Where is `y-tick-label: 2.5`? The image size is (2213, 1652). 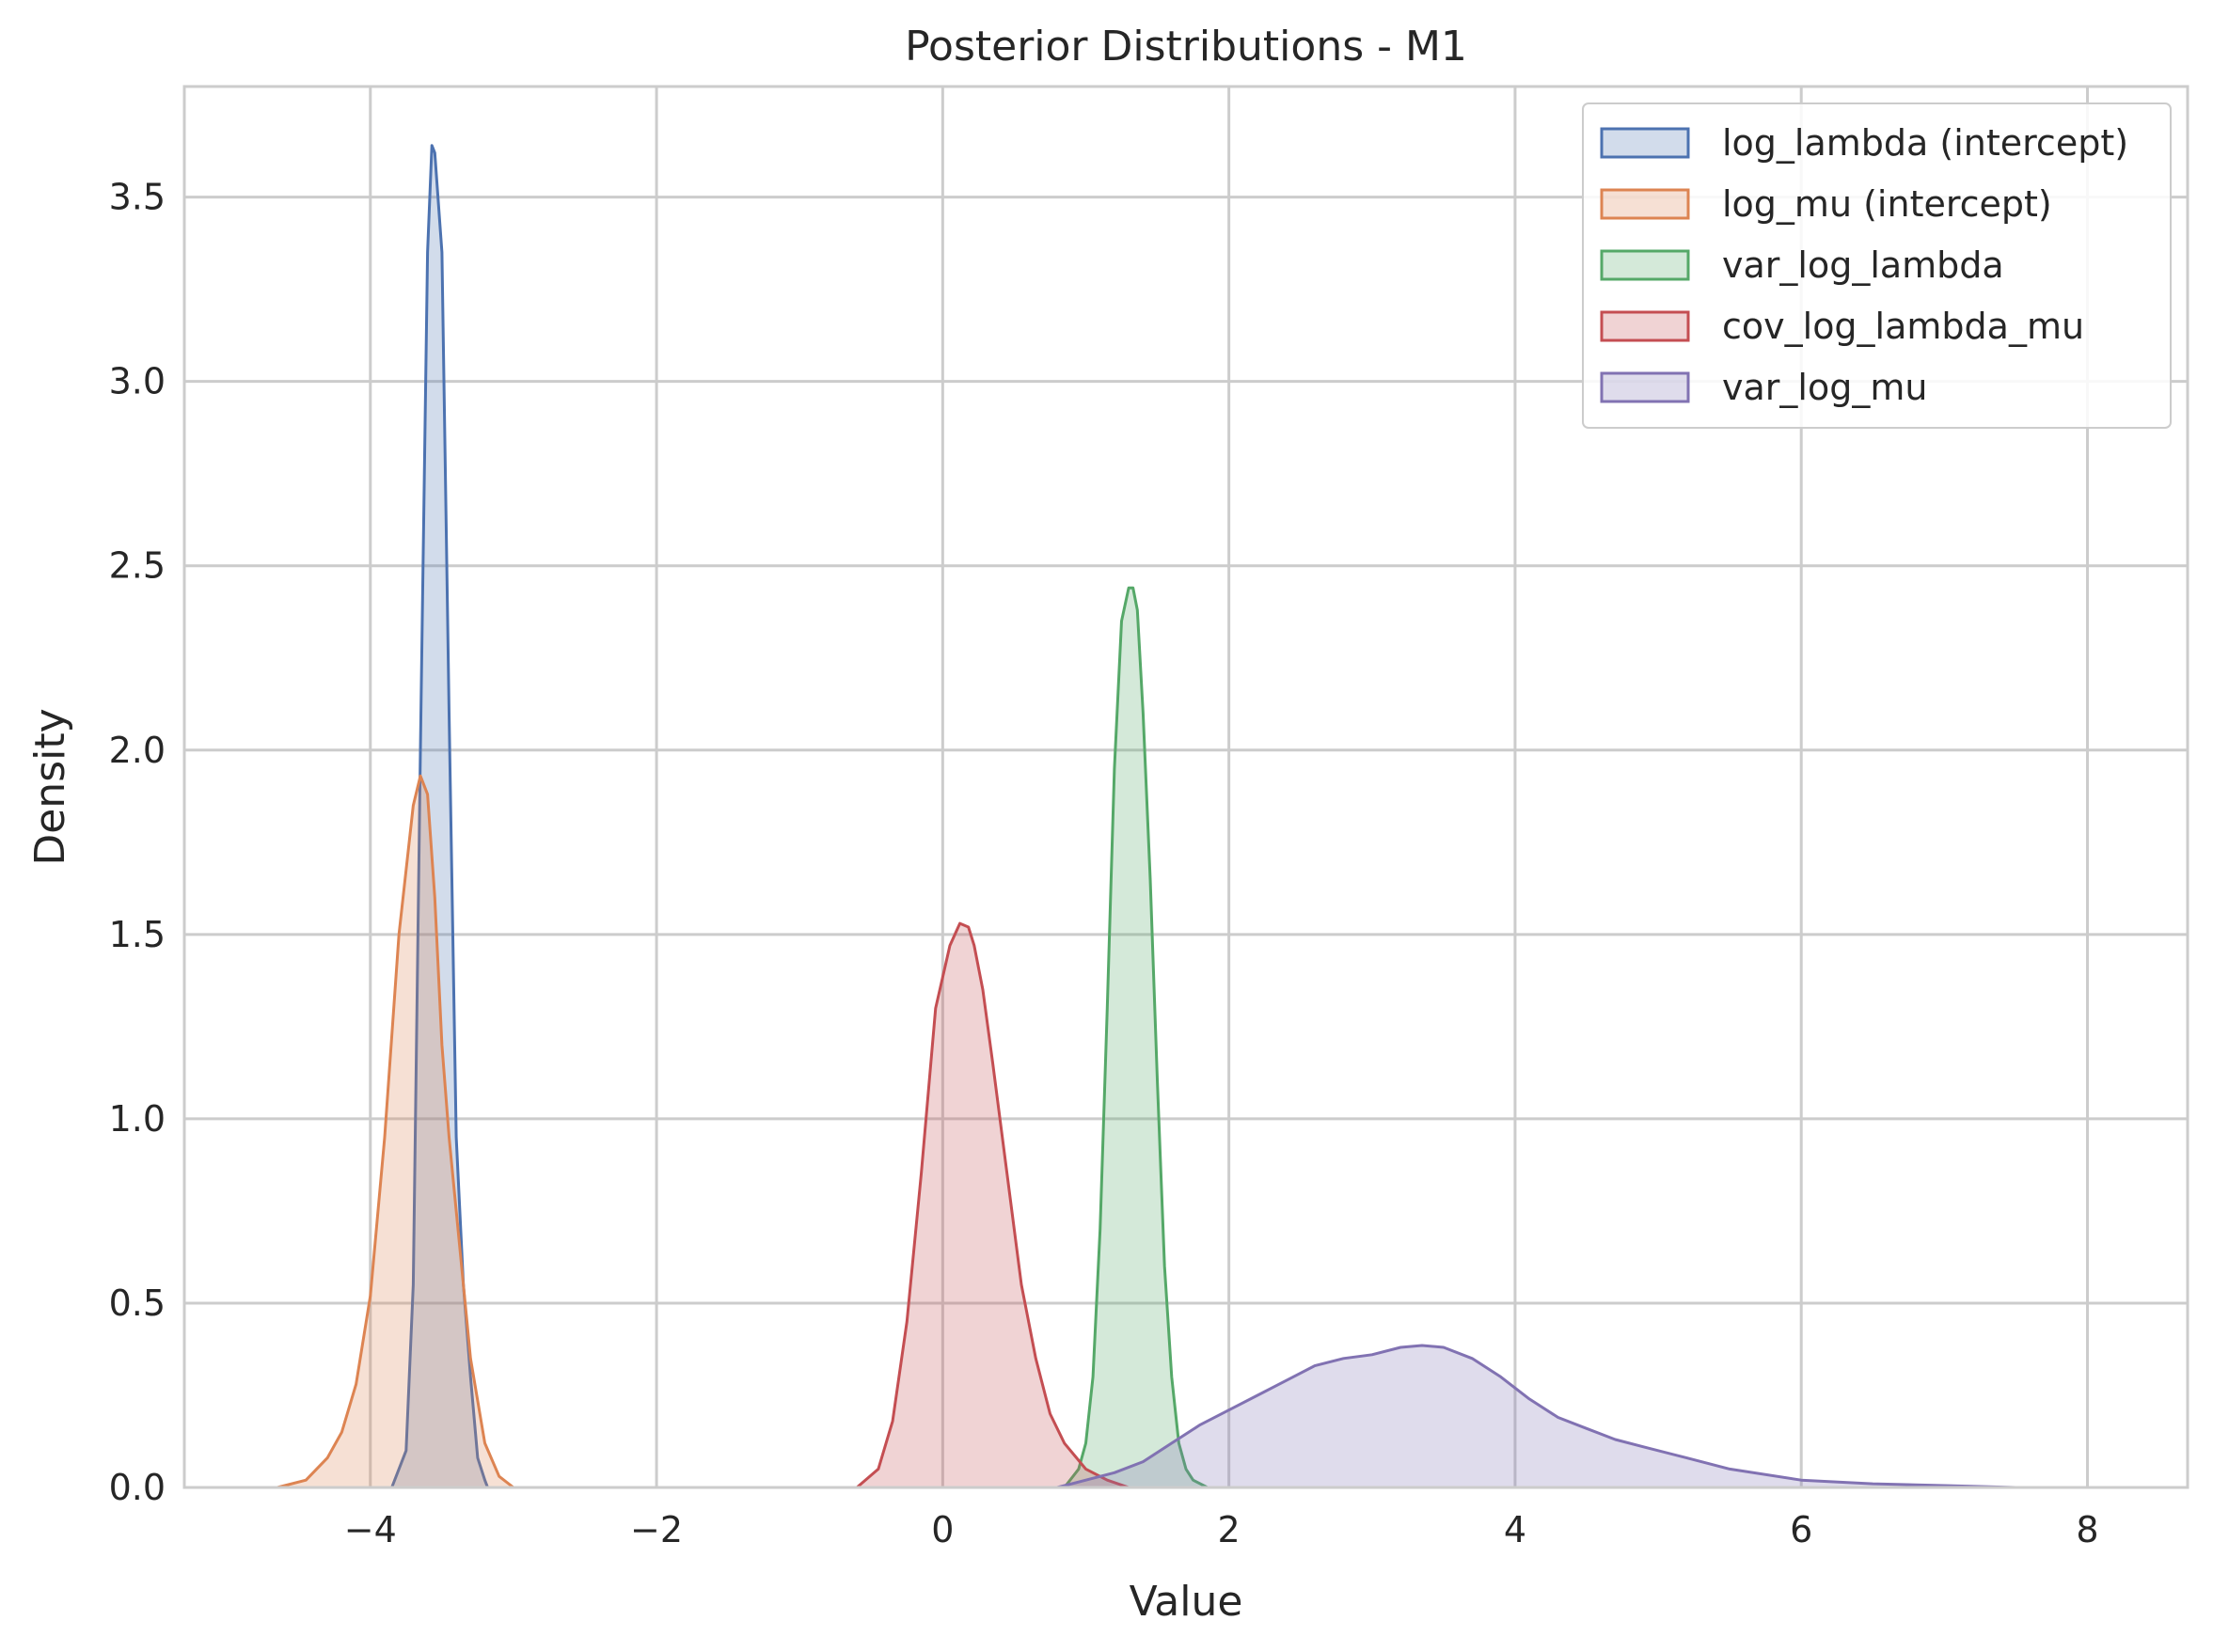
y-tick-label: 2.5 is located at coordinates (137, 566).